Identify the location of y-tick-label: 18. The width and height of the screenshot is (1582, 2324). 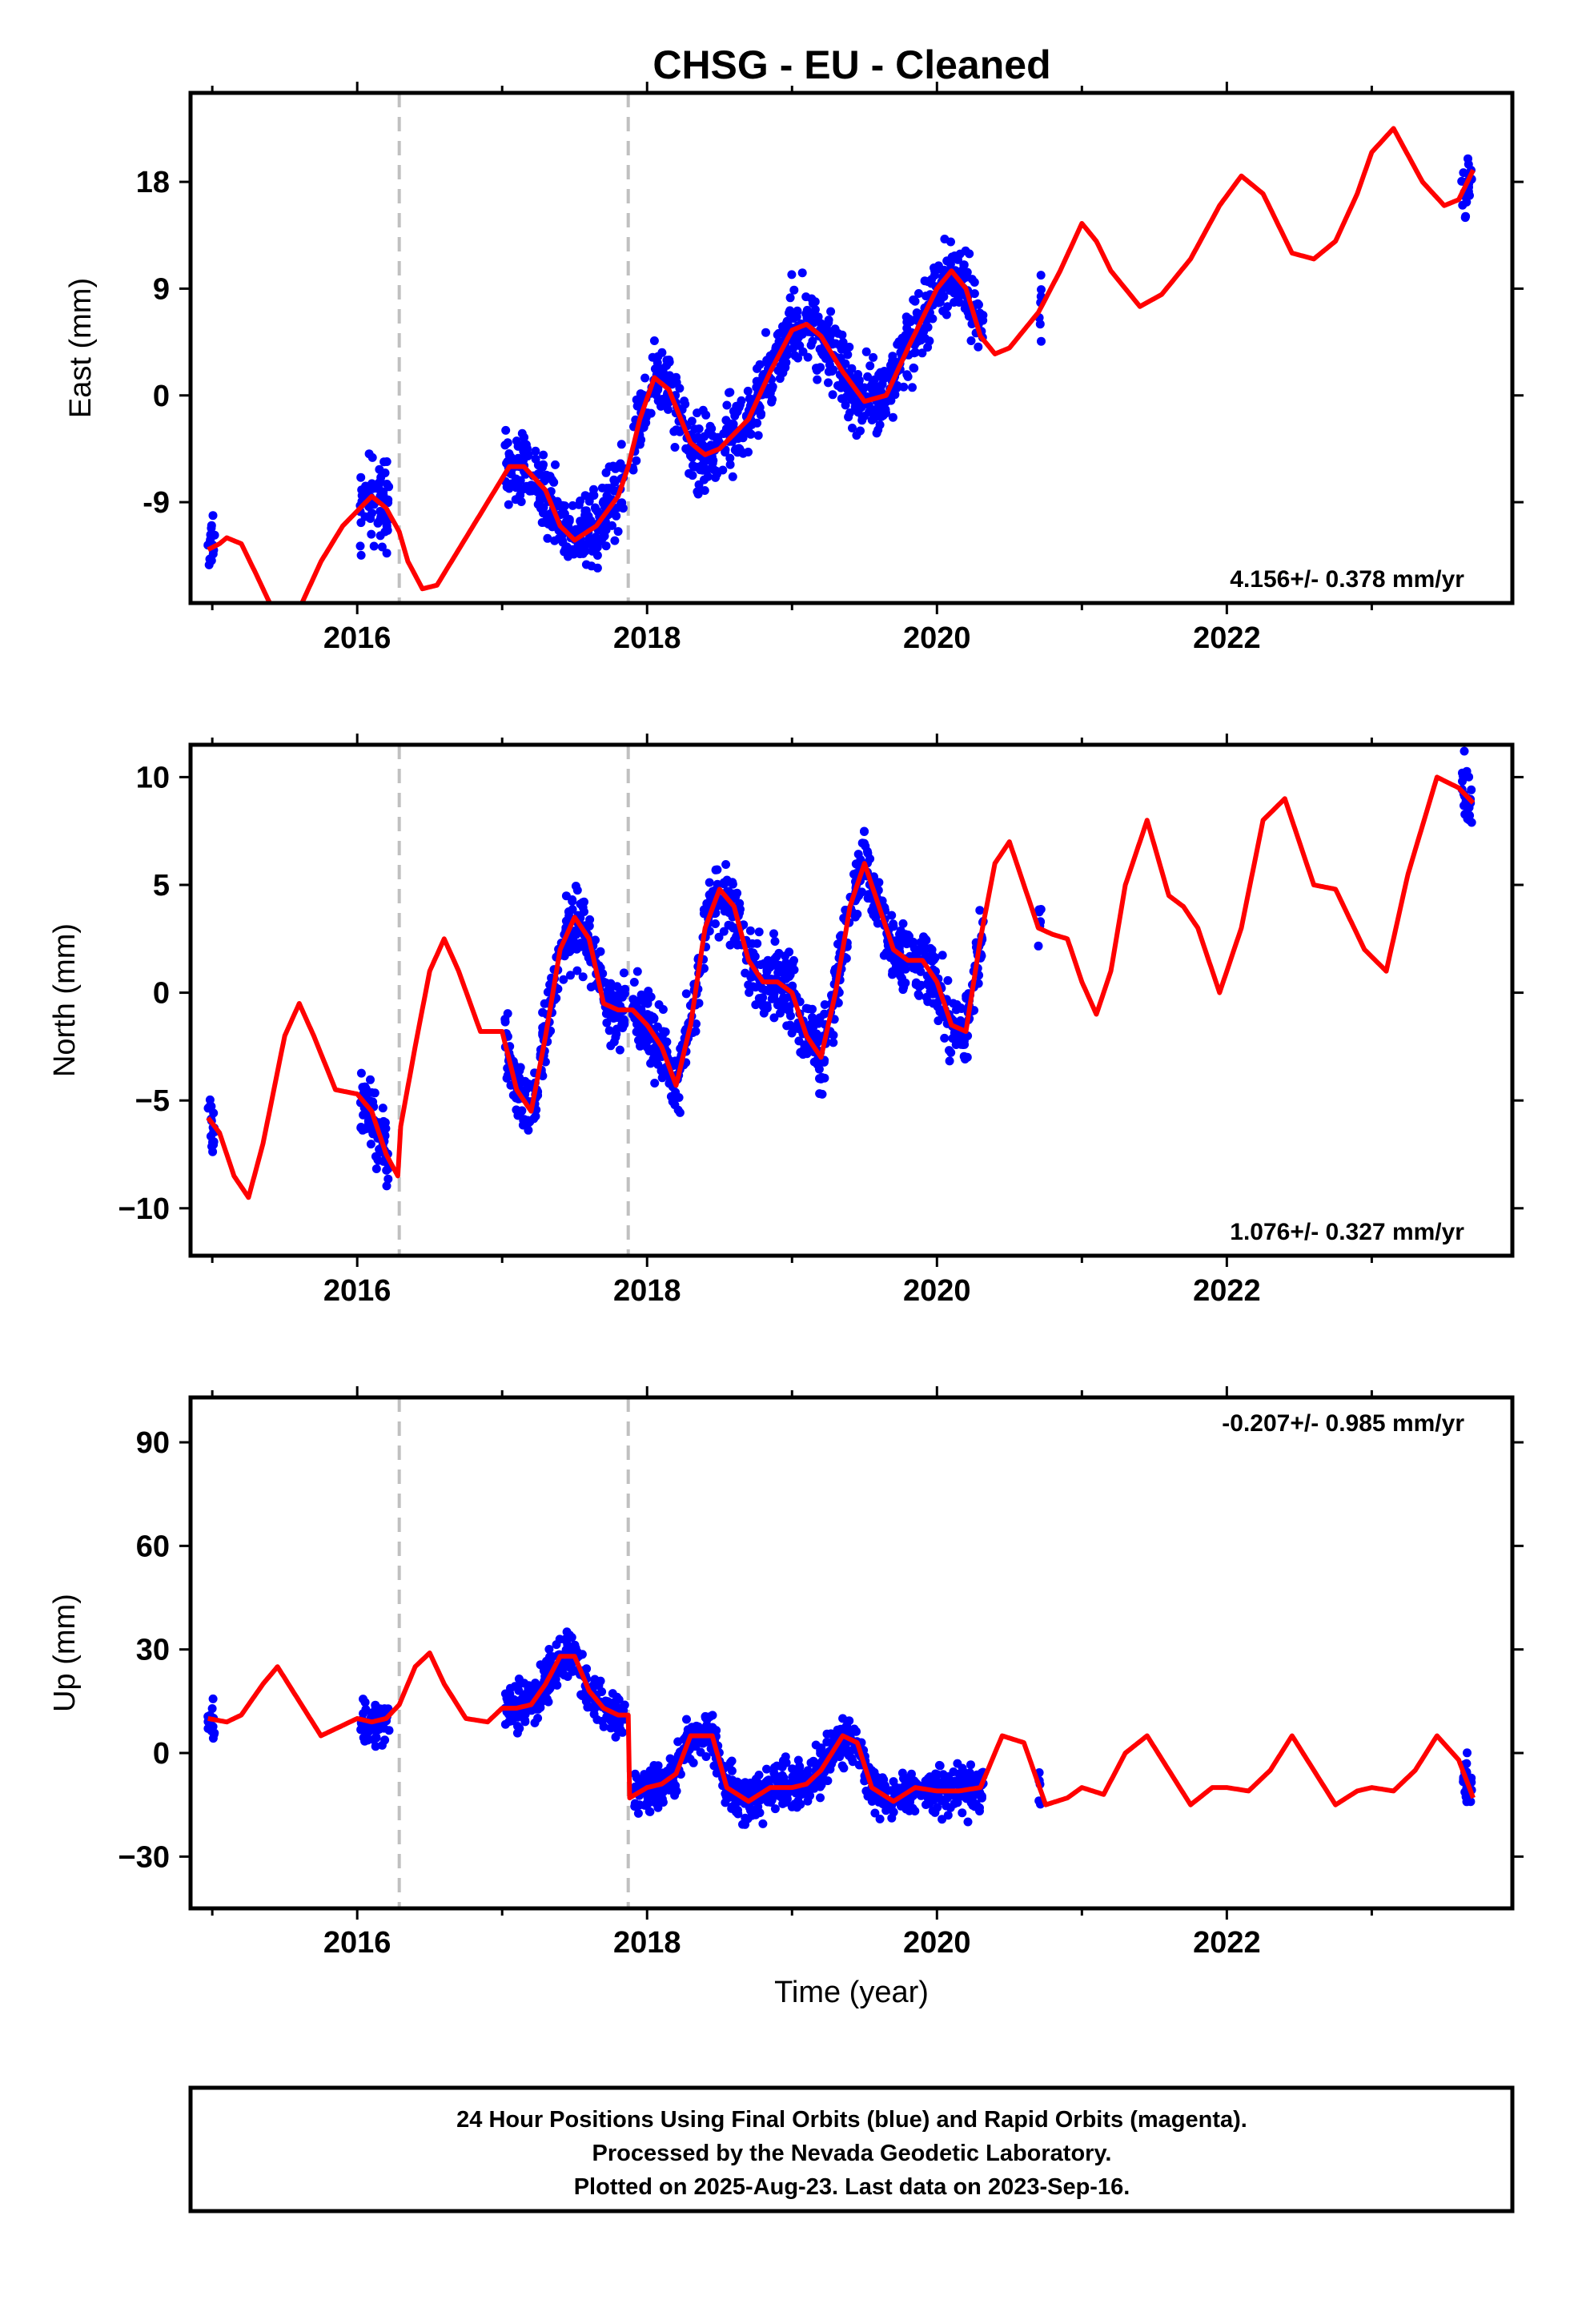
(153, 182).